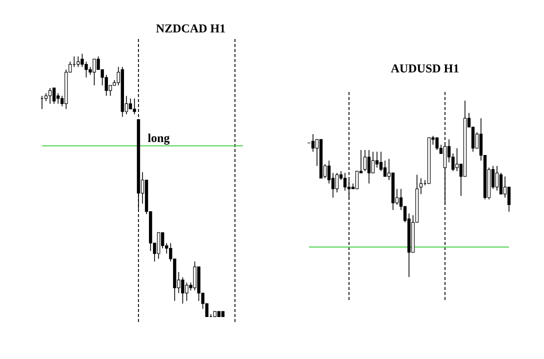 The width and height of the screenshot is (544, 359). Describe the element at coordinates (190, 28) in the screenshot. I see `chart-title: NZDCAD H1` at that location.